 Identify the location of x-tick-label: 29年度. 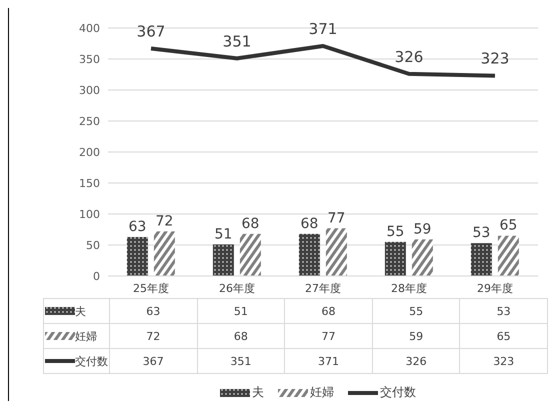
(495, 288).